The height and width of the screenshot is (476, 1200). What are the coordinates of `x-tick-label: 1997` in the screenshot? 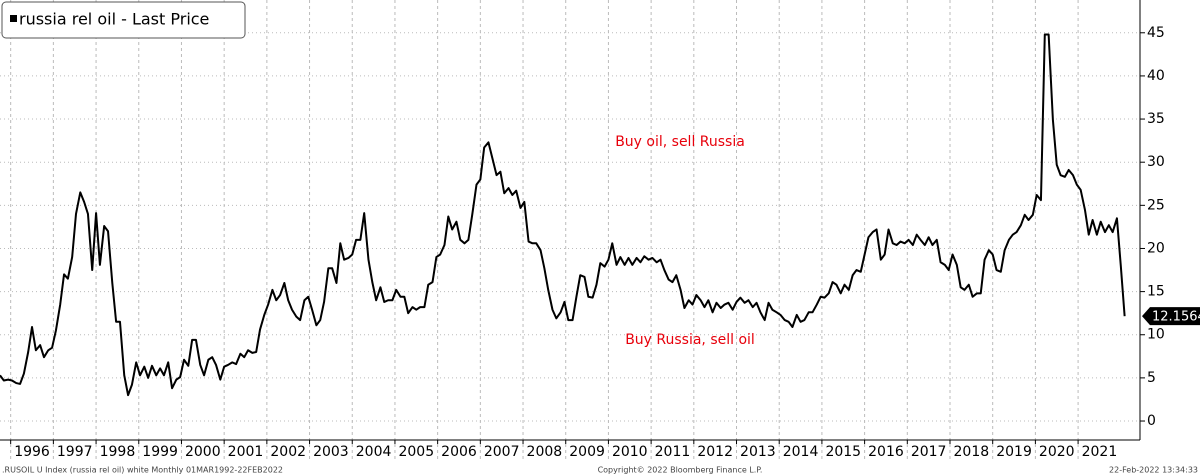 It's located at (75, 452).